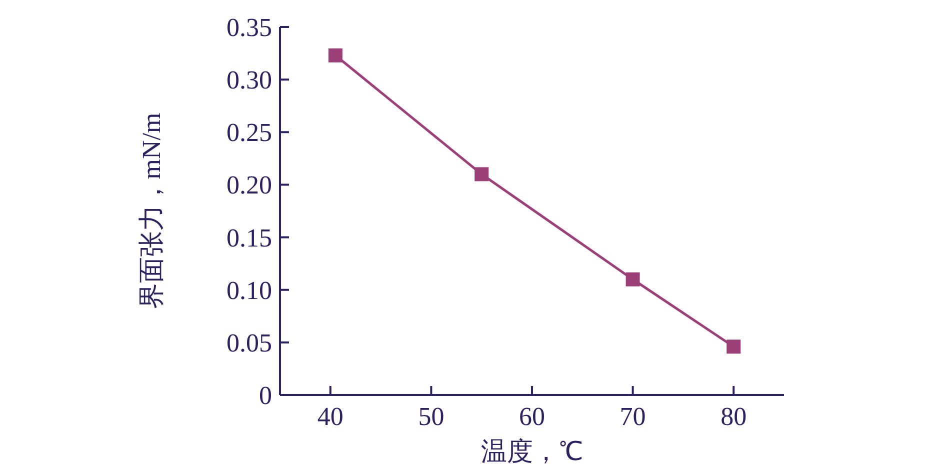  What do you see at coordinates (532, 451) in the screenshot?
I see `x-axis-title: 温度，℃` at bounding box center [532, 451].